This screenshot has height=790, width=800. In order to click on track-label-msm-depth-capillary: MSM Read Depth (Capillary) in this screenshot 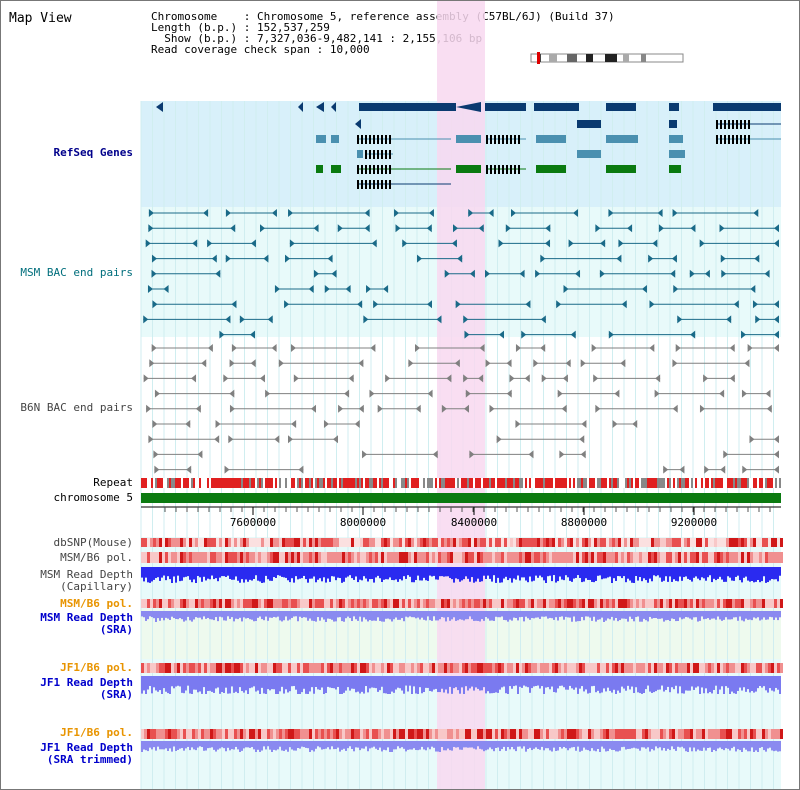, I will do `click(86, 581)`.